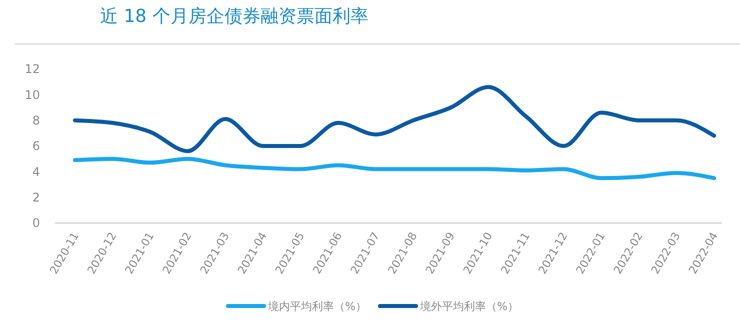 The image size is (740, 321). I want to click on y-tick-label: 6, so click(36, 146).